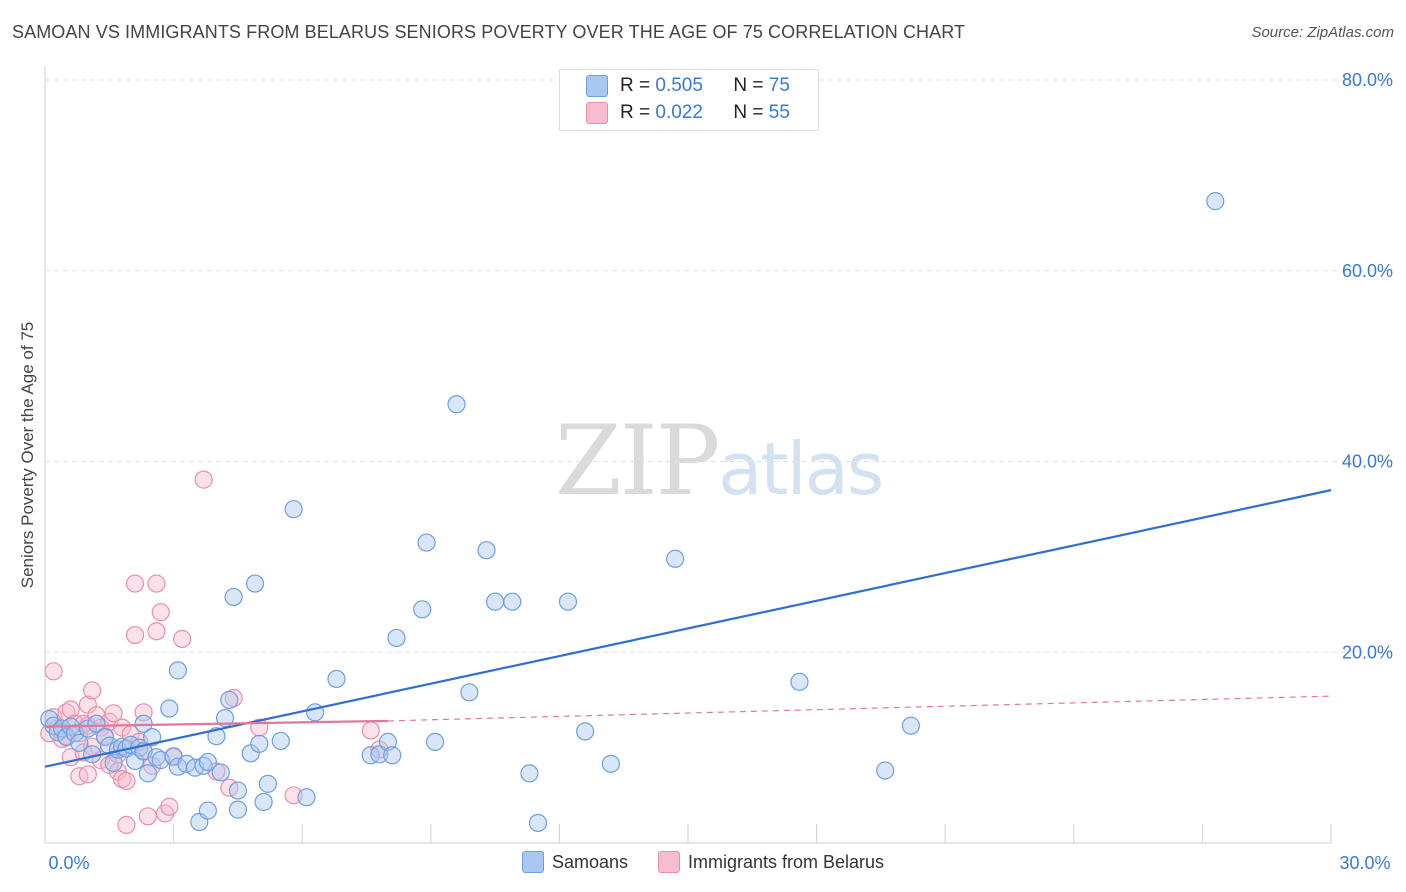 The image size is (1406, 892). Describe the element at coordinates (786, 861) in the screenshot. I see `legend-label-belarus: Immigrants from Belarus` at that location.